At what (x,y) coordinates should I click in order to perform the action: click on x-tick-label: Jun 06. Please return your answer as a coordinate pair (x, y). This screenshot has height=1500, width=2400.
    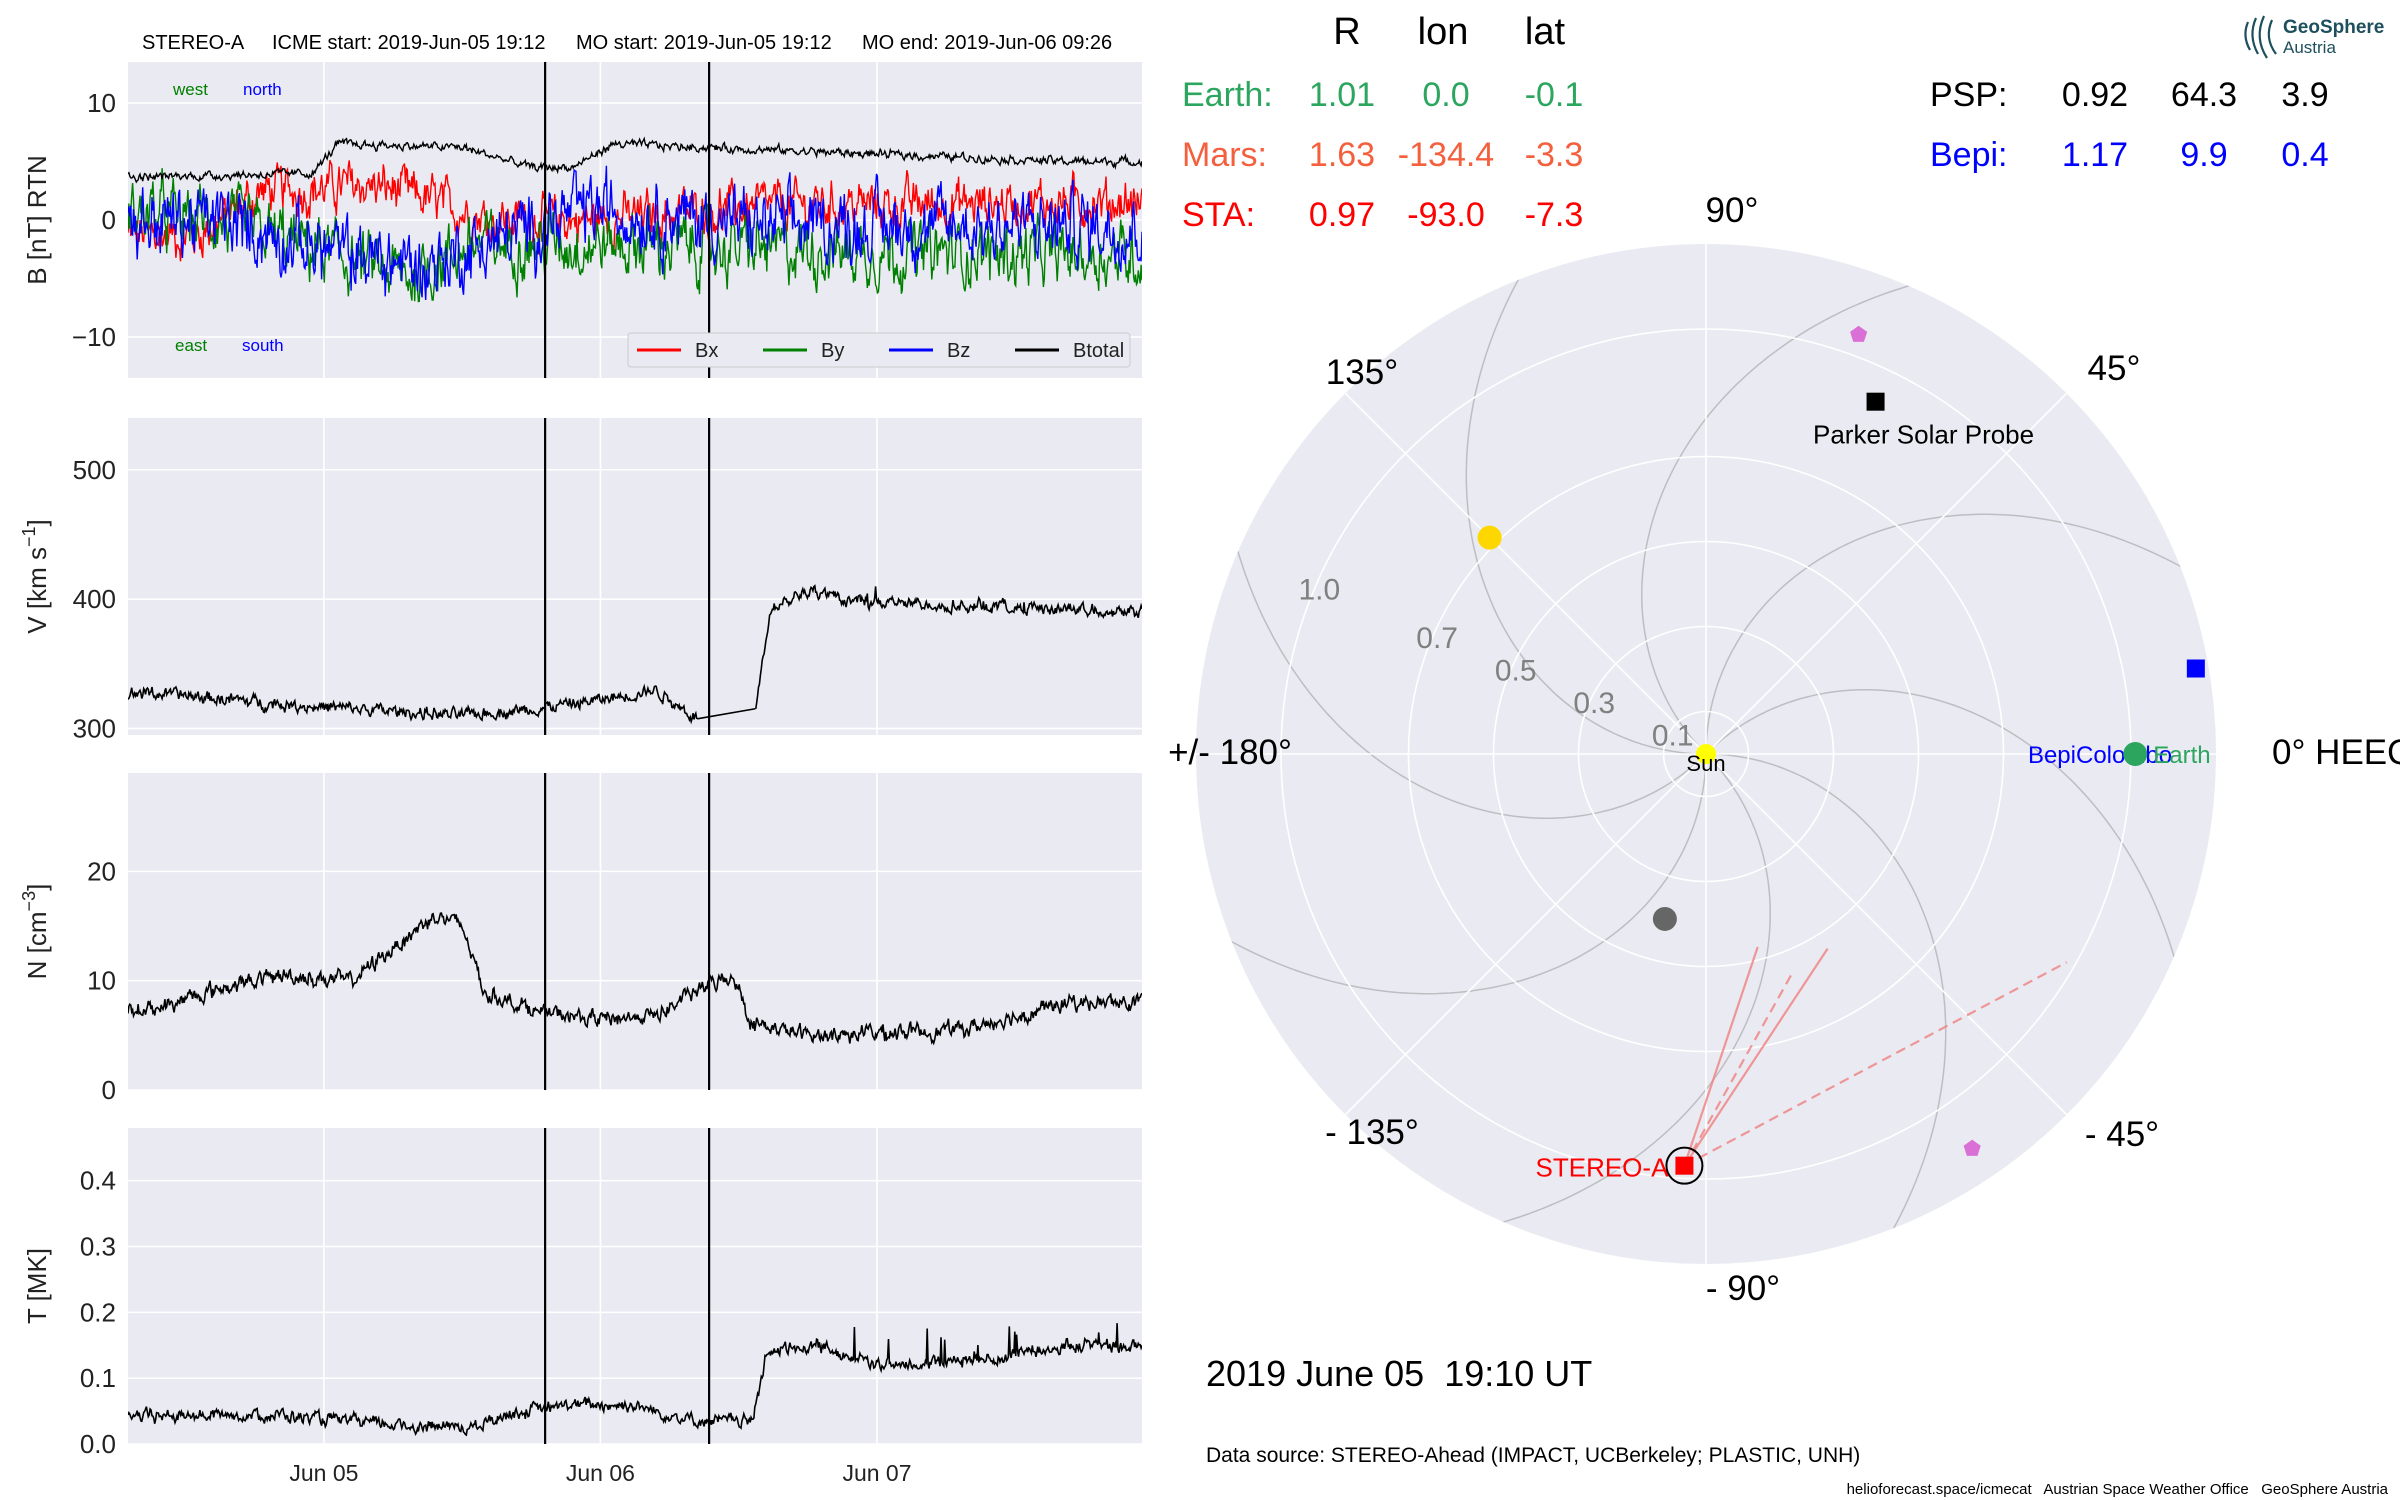
    Looking at the image, I should click on (600, 1473).